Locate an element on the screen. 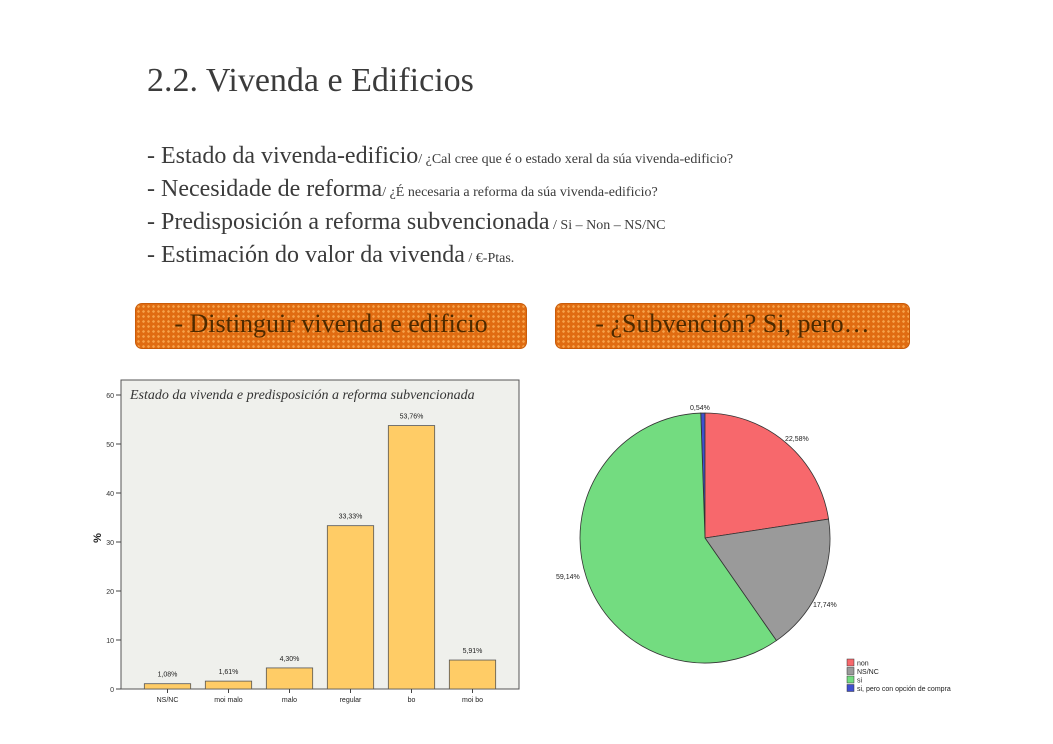 The image size is (1053, 744). pie-slices: 0,54% 22,58% 17,74% 59,14% is located at coordinates (696, 534).